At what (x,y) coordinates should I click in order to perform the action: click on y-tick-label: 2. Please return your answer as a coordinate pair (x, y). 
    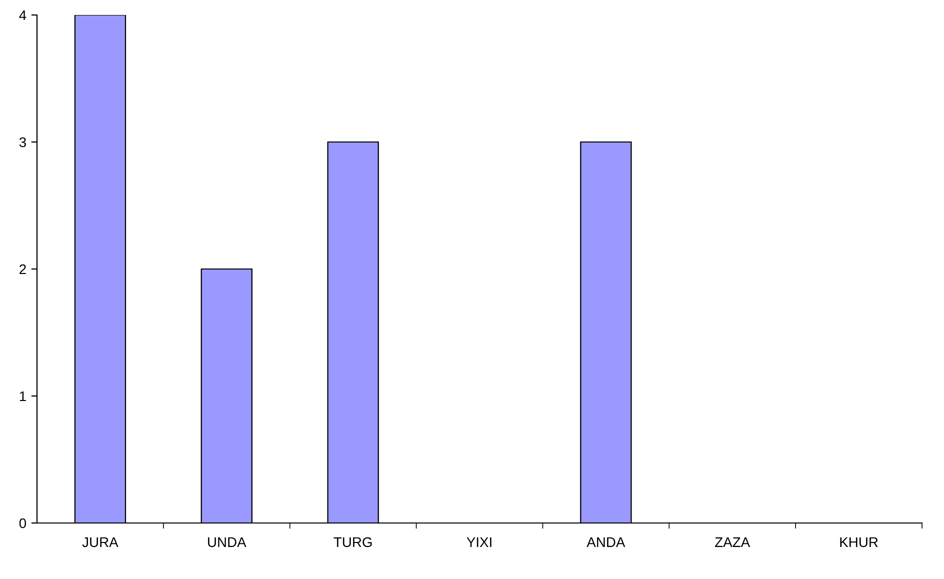
    Looking at the image, I should click on (23, 269).